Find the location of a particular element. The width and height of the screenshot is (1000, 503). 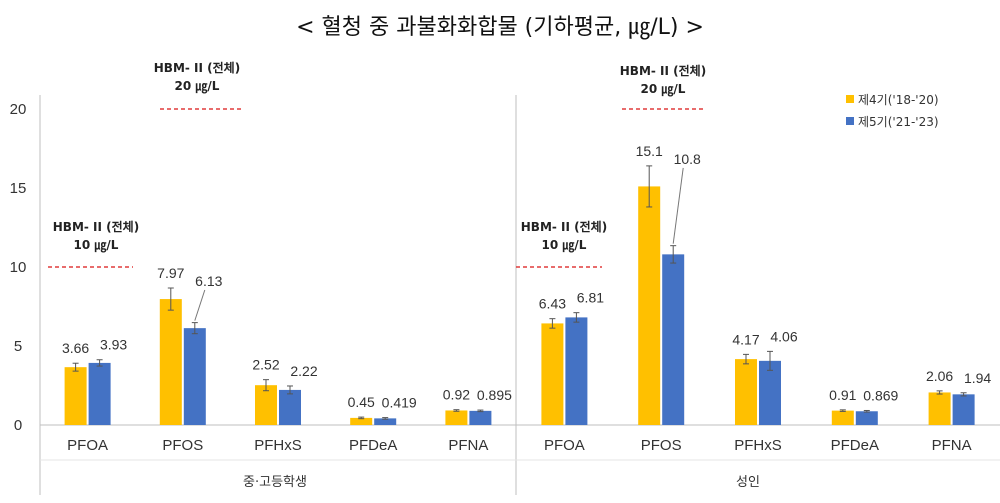

data-label: 0.419 is located at coordinates (399, 403).